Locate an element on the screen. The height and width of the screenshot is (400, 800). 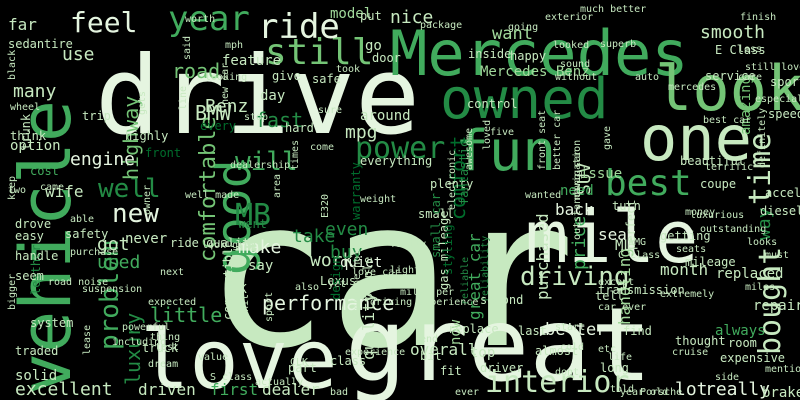
word-service: service is located at coordinates (730, 76).